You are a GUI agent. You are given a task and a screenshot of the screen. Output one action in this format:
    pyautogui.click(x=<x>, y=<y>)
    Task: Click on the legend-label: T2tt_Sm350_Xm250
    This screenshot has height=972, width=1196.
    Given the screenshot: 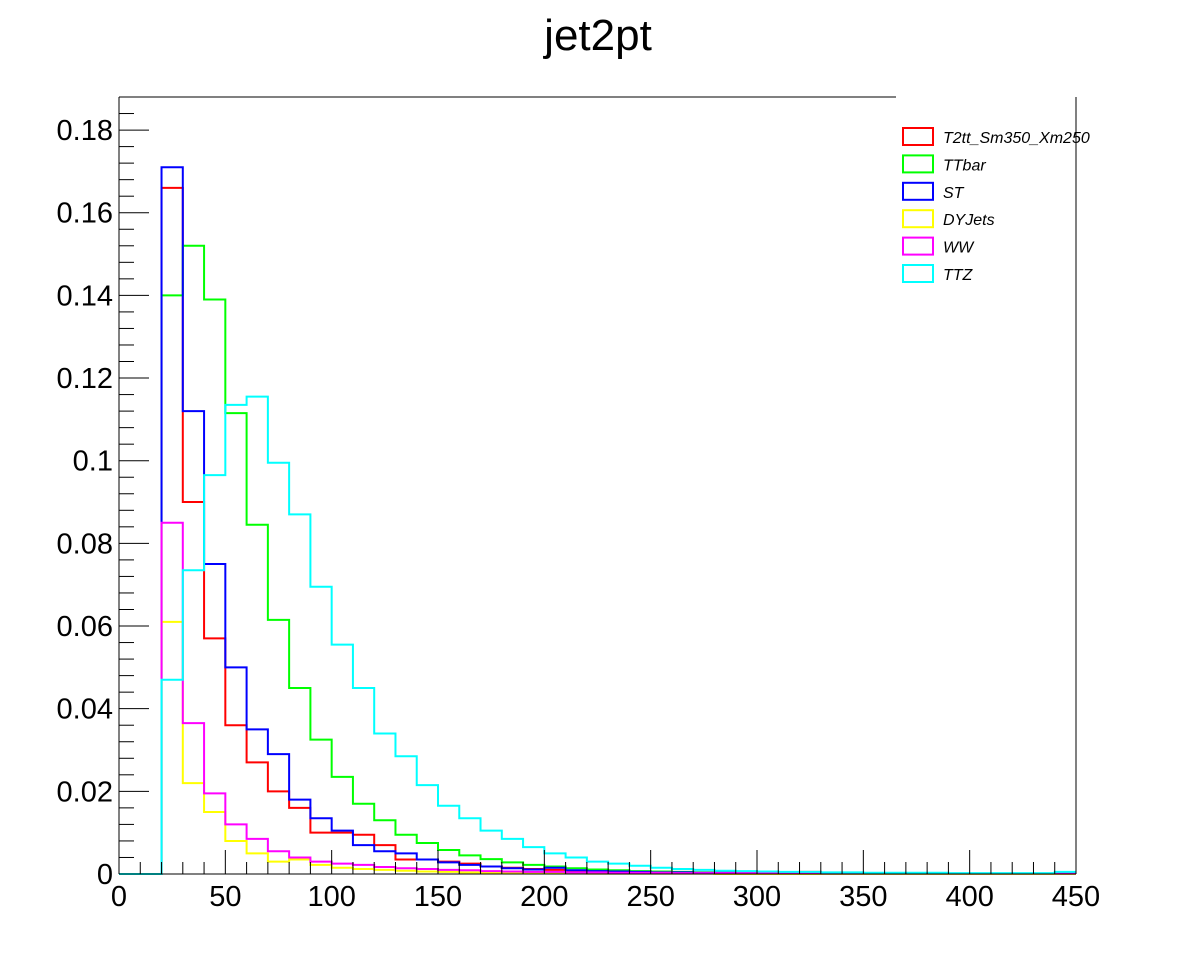 What is the action you would take?
    pyautogui.click(x=1016, y=138)
    